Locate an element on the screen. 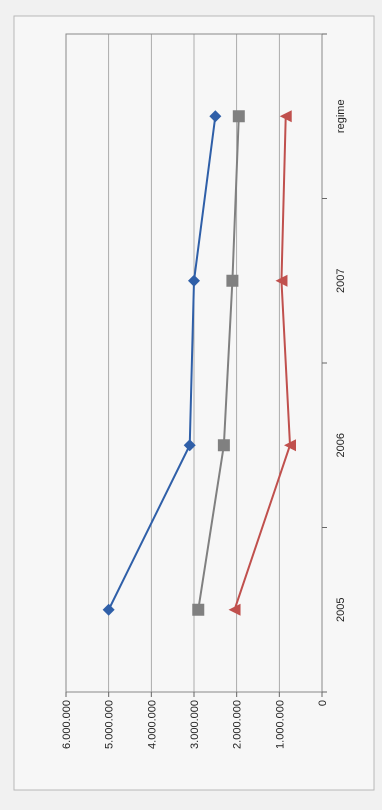 The image size is (382, 810). value-tick-label: 3.000.000 is located at coordinates (195, 724).